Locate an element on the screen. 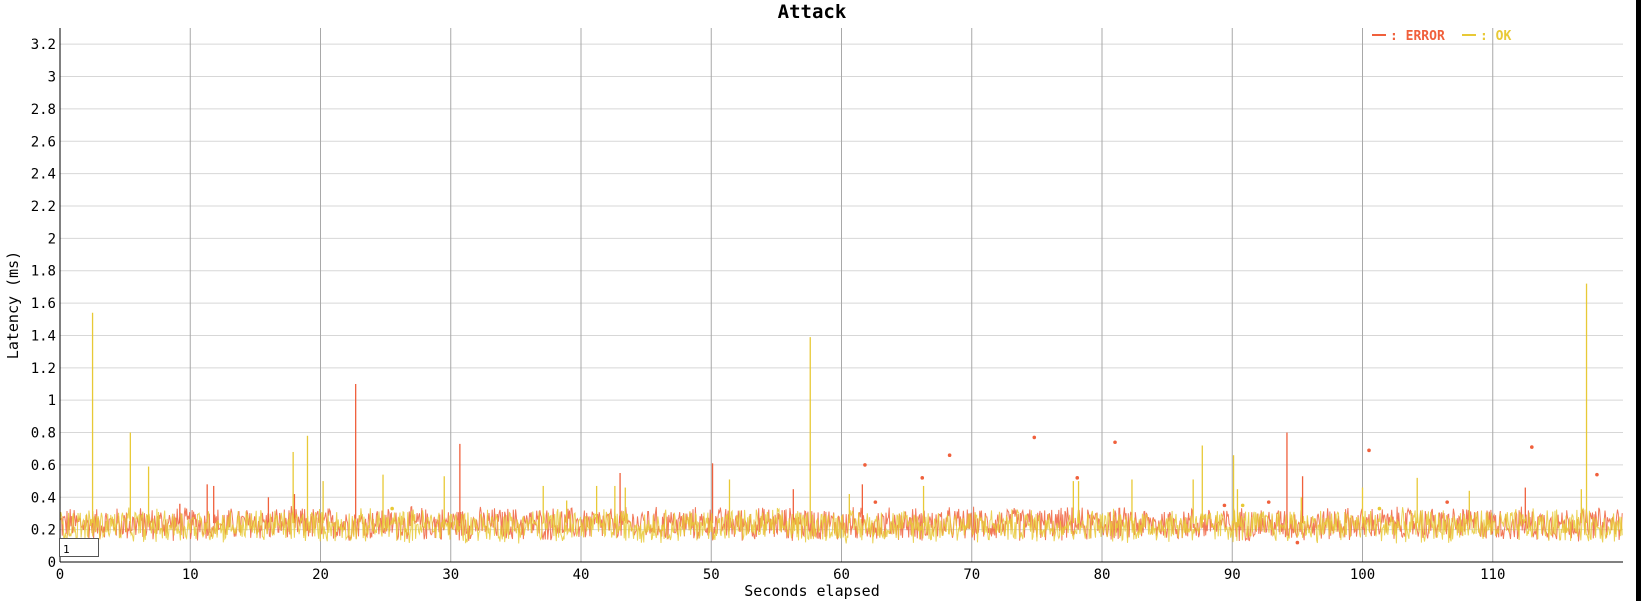 This screenshot has height=601, width=1643. x-tick-label: 80 is located at coordinates (1102, 575).